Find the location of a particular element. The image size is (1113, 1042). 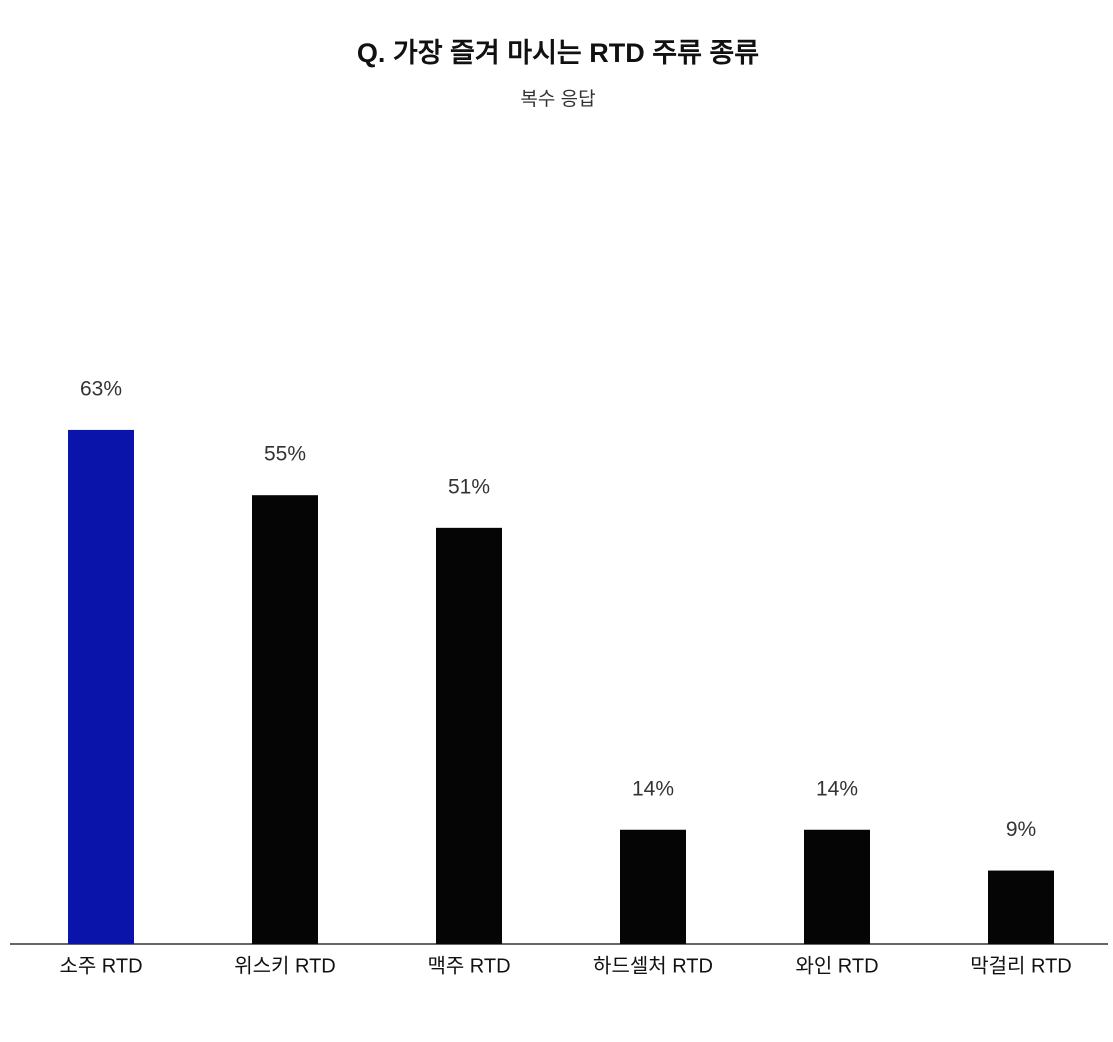

x-tick-label: 막걸리 RTD is located at coordinates (1021, 965).